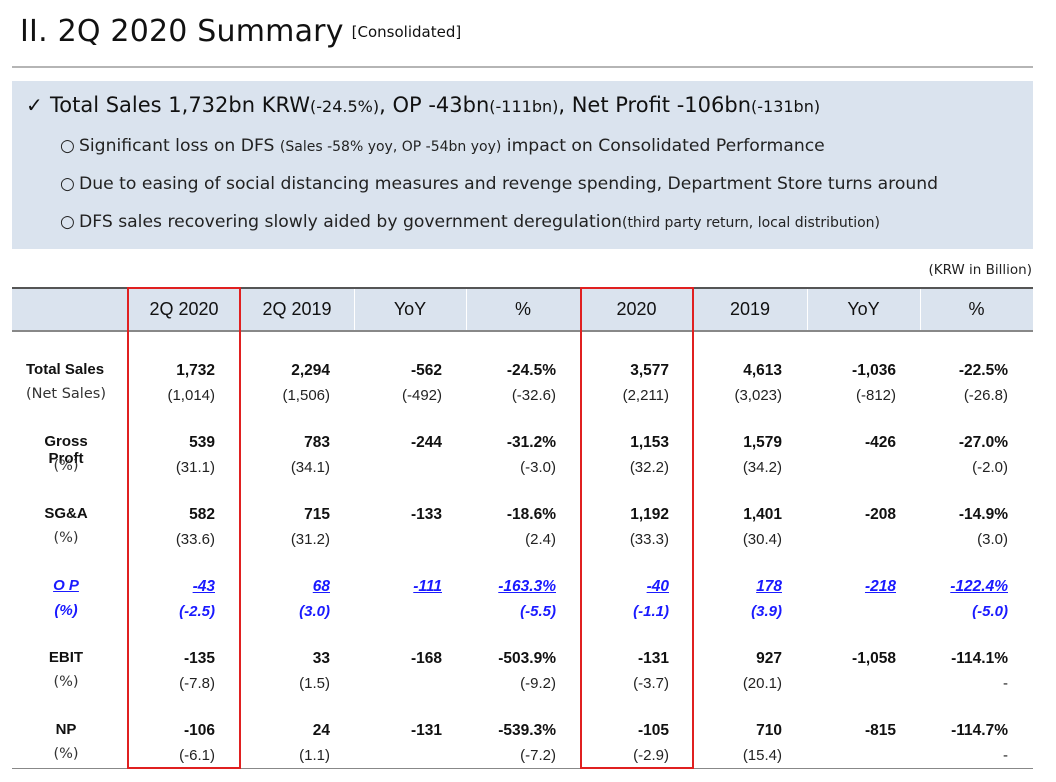  I want to click on headline-sales-change: (-24.5%), so click(345, 106).